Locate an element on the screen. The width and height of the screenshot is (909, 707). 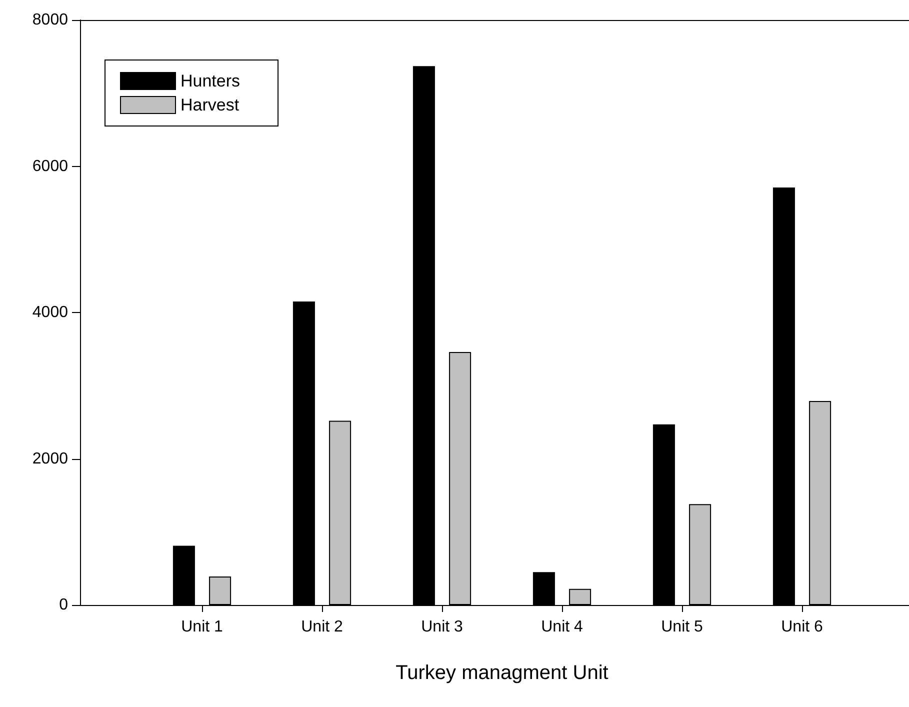
y-tick-label: 6000 is located at coordinates (50, 166).